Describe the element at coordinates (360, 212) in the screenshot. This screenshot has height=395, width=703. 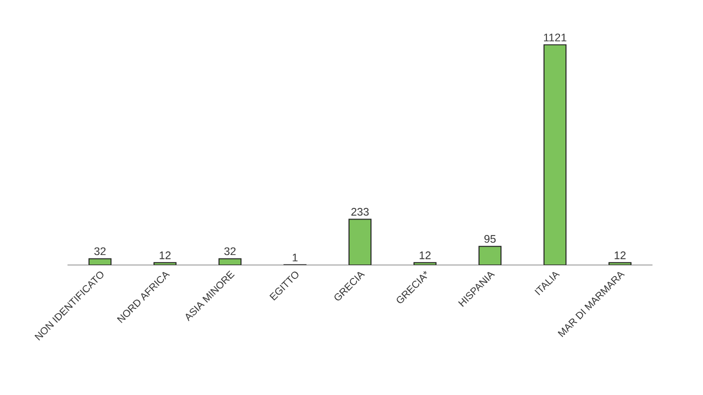
I see `data-label: 233` at that location.